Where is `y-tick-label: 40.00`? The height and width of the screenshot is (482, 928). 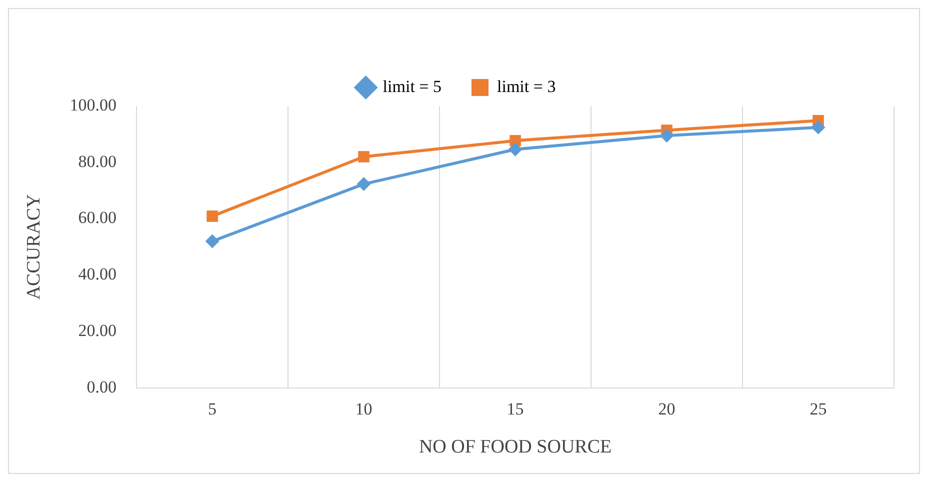
y-tick-label: 40.00 is located at coordinates (97, 274).